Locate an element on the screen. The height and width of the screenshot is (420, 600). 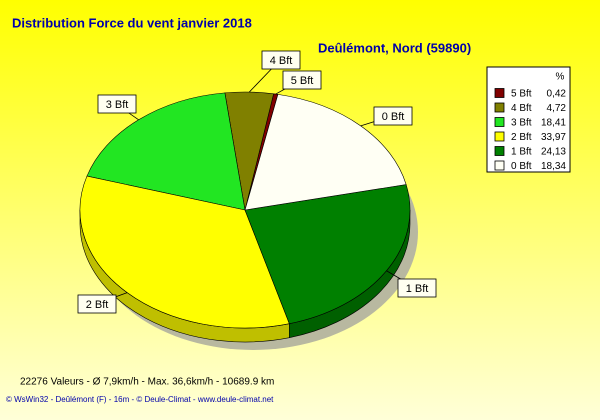
legend-label: 4 Bft is located at coordinates (521, 108).